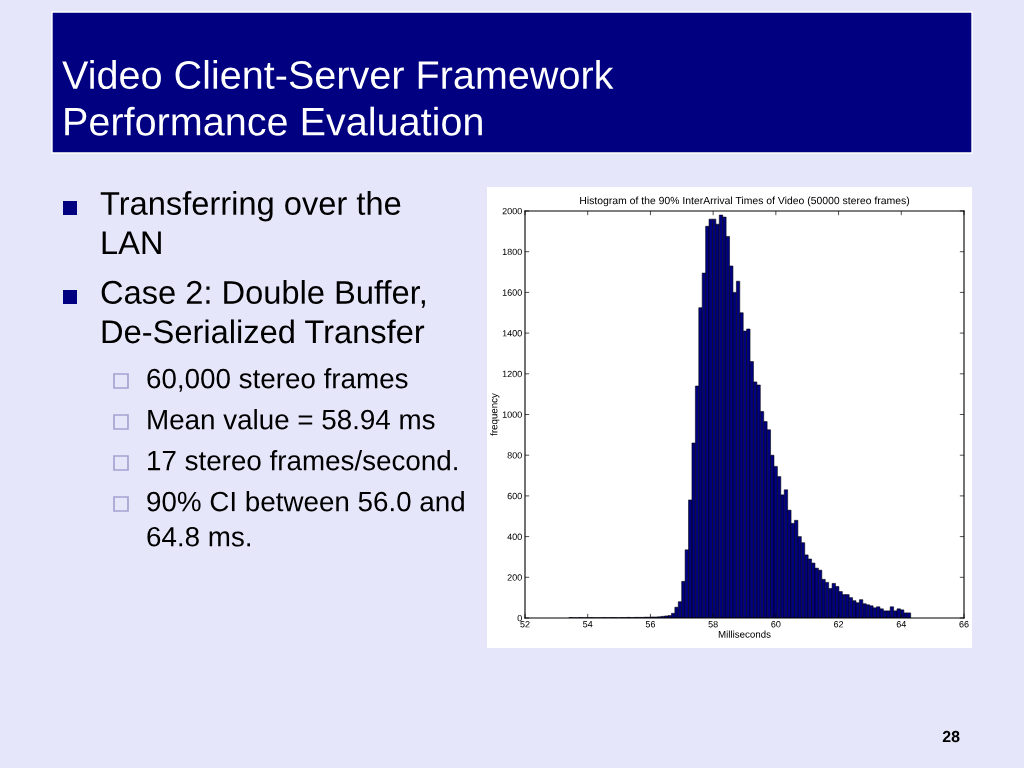 The width and height of the screenshot is (1024, 768). What do you see at coordinates (901, 624) in the screenshot?
I see `x-tick-label: 64` at bounding box center [901, 624].